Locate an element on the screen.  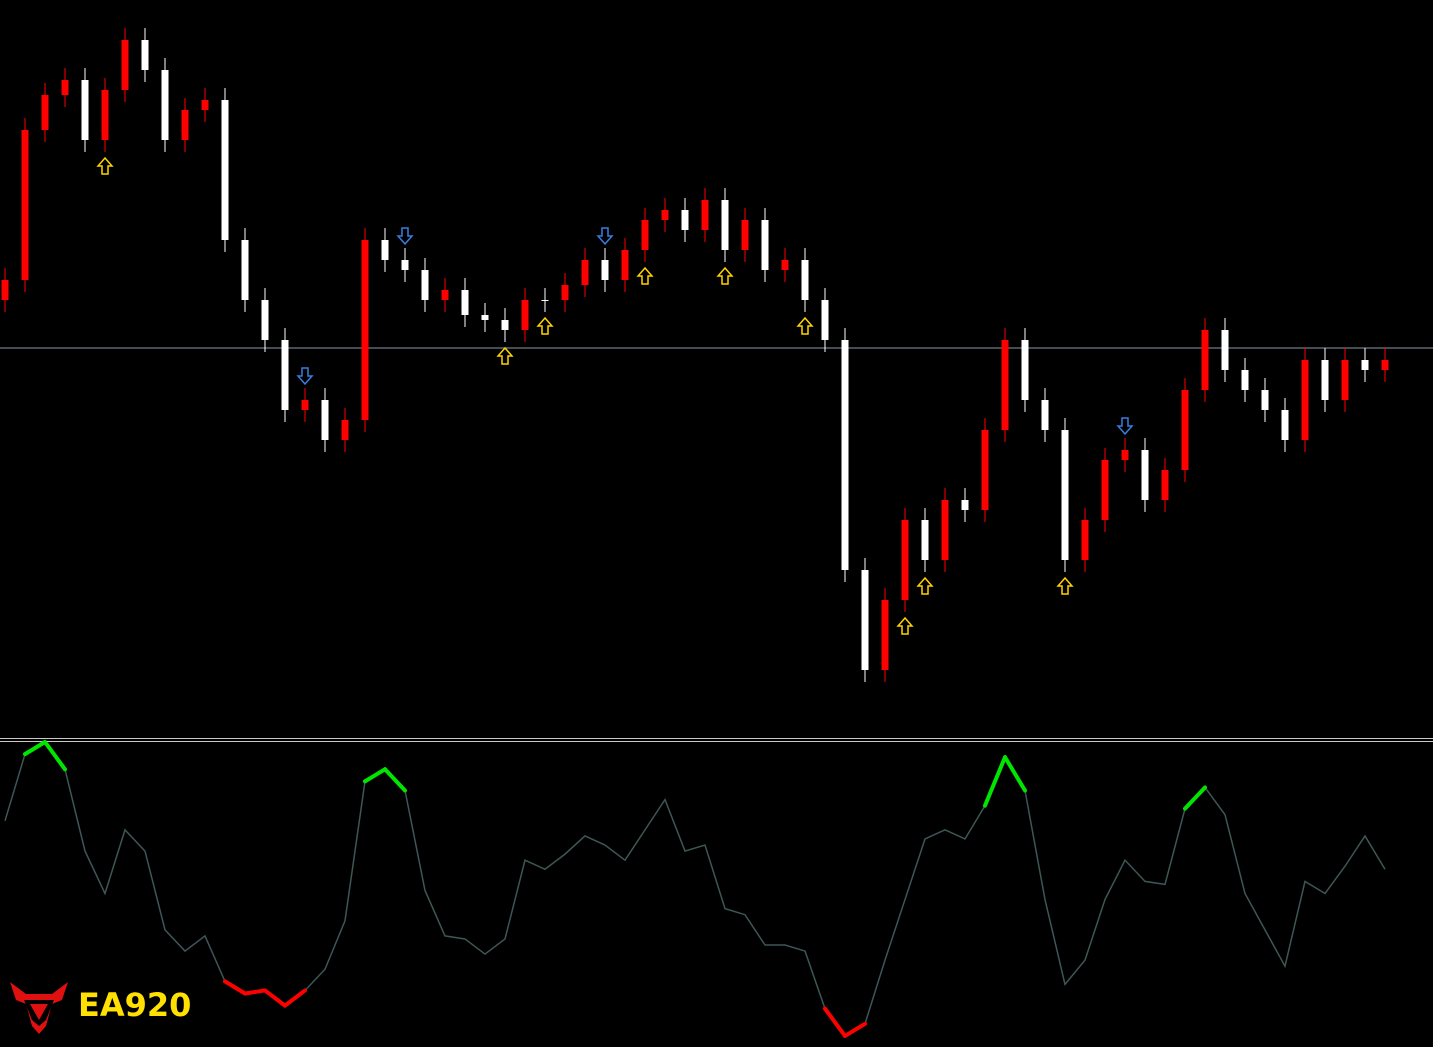
logo: EA920 is located at coordinates (100, 1008).